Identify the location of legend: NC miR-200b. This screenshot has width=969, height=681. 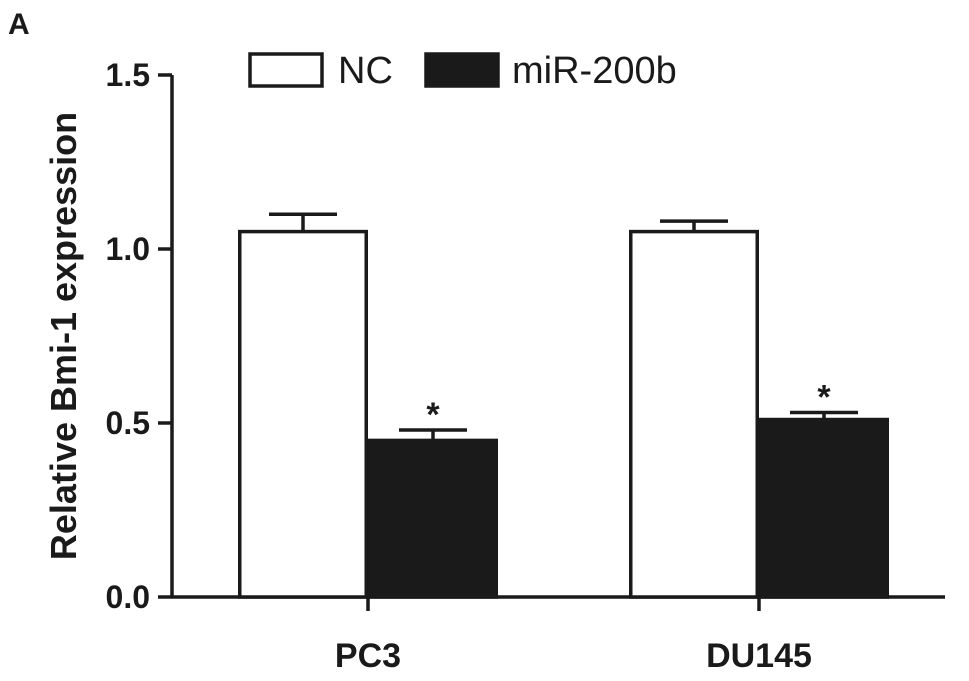
(462, 71).